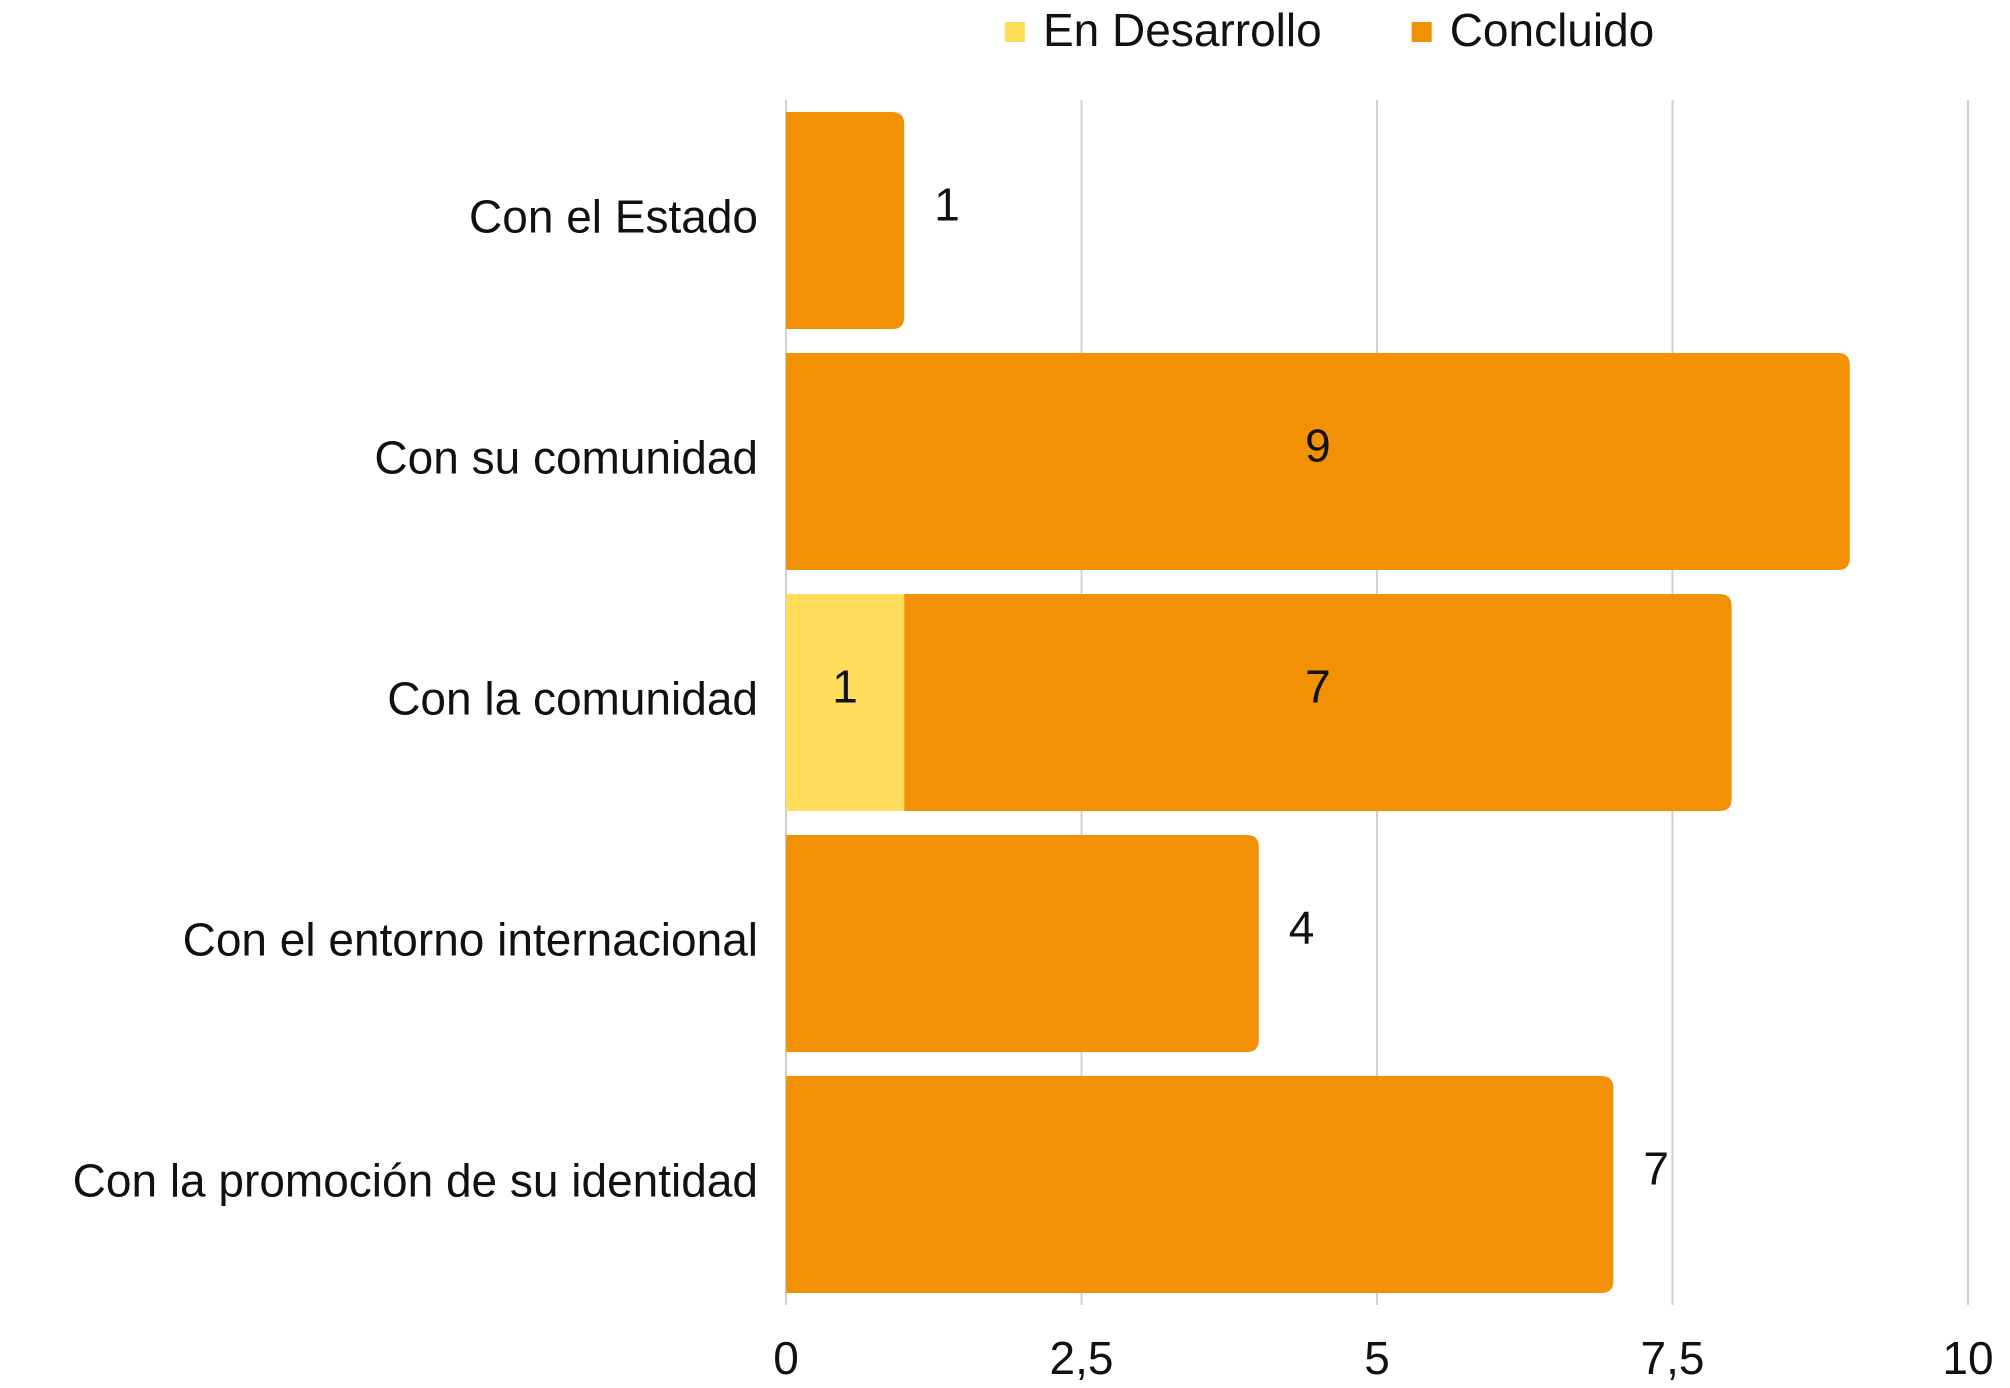 The width and height of the screenshot is (2010, 1388). I want to click on y-tick-label: Con la comunidad, so click(572, 699).